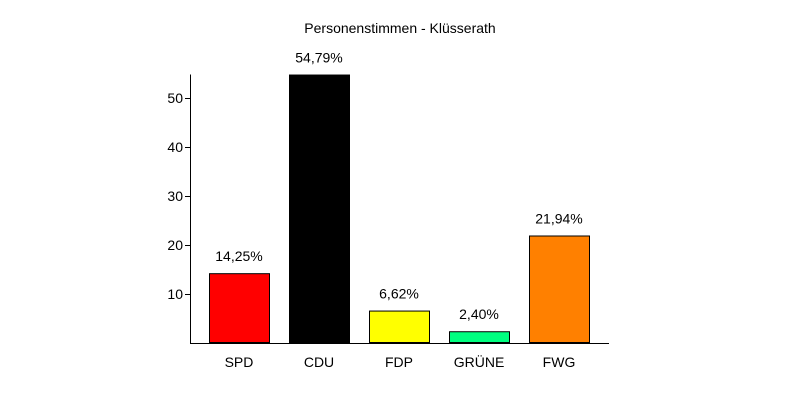  Describe the element at coordinates (319, 209) in the screenshot. I see `bar-cdu` at that location.